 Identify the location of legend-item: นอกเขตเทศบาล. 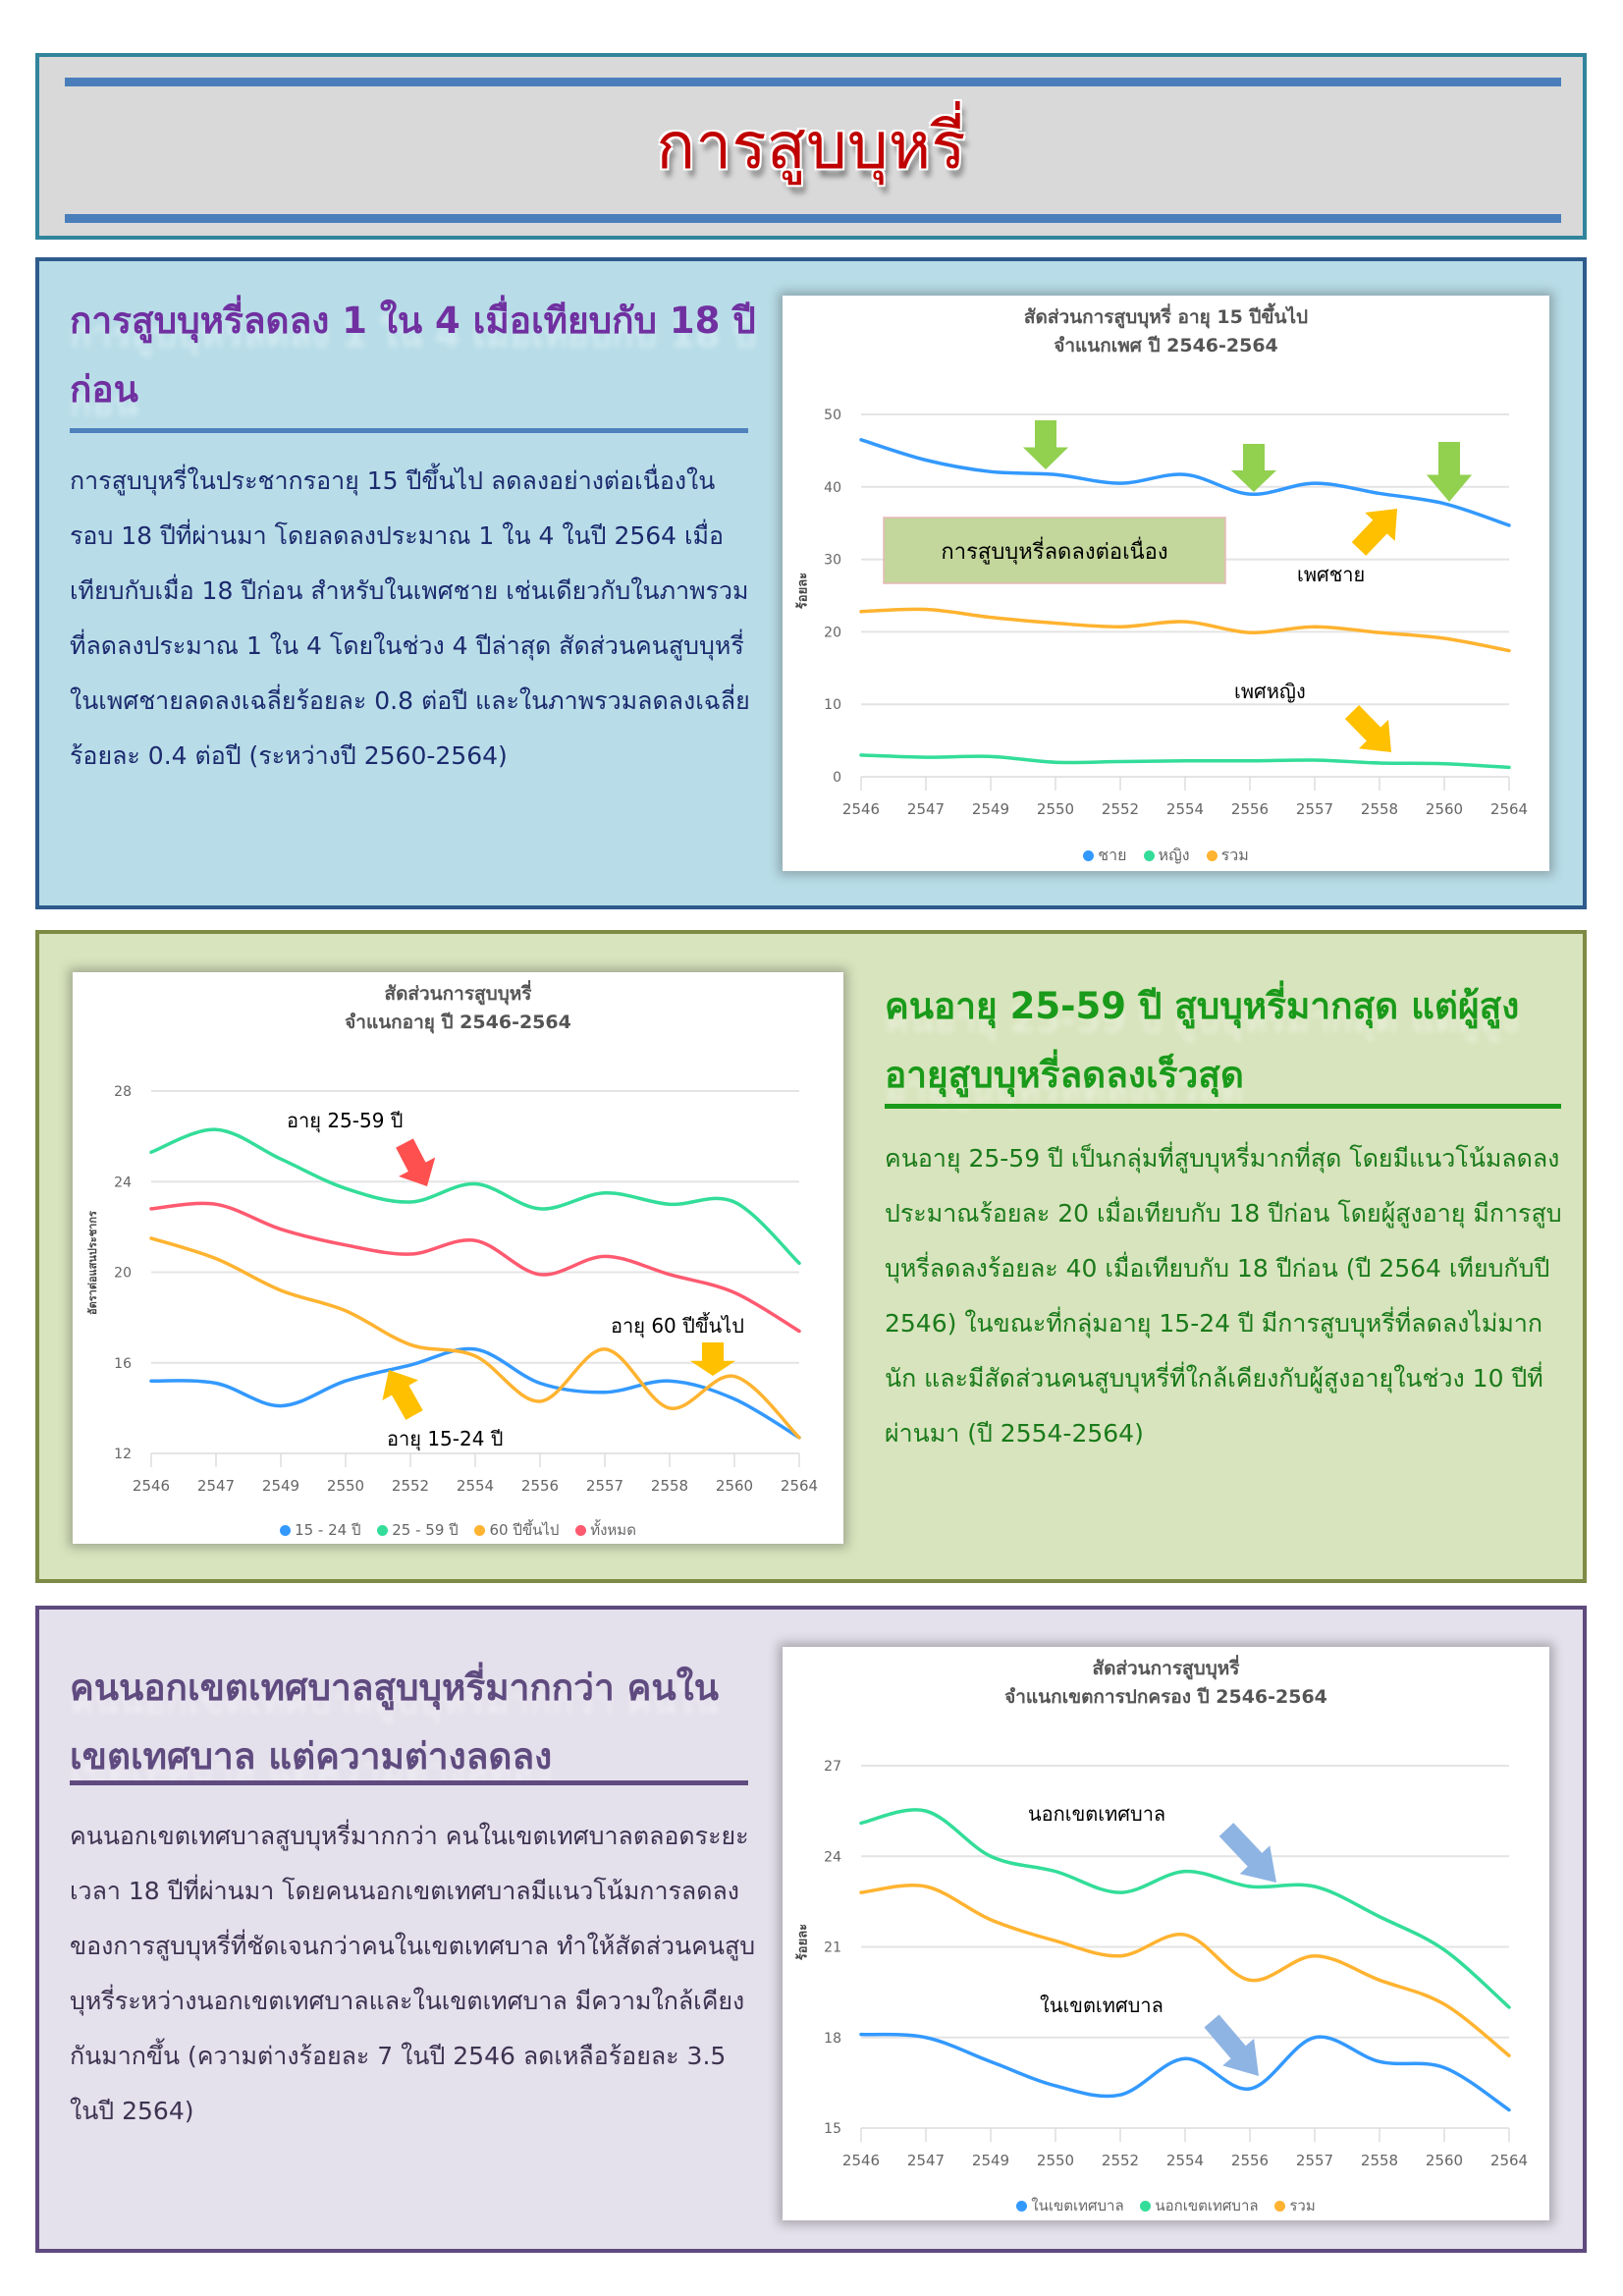
(1199, 2205).